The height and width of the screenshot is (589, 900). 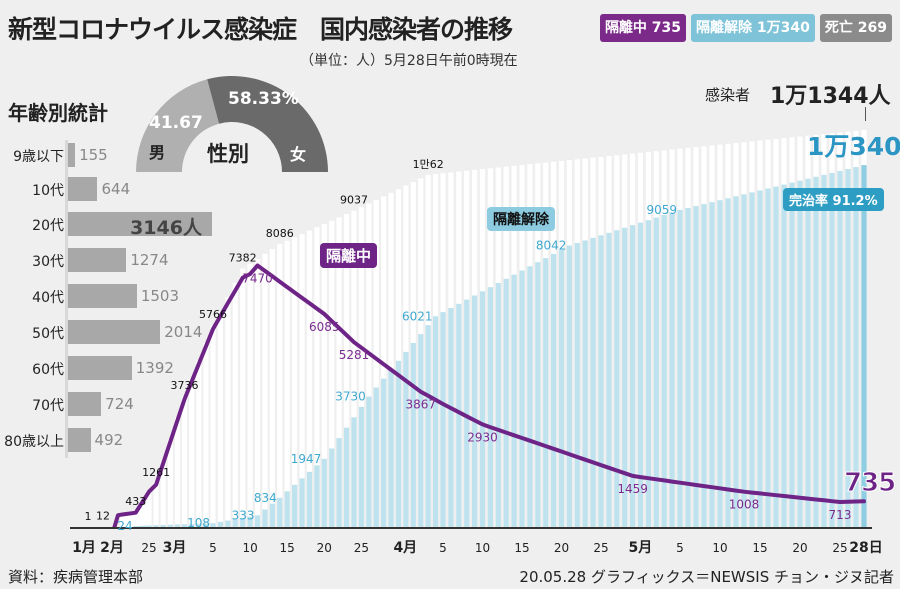 I want to click on x-tick-label: 5月, so click(x=641, y=548).